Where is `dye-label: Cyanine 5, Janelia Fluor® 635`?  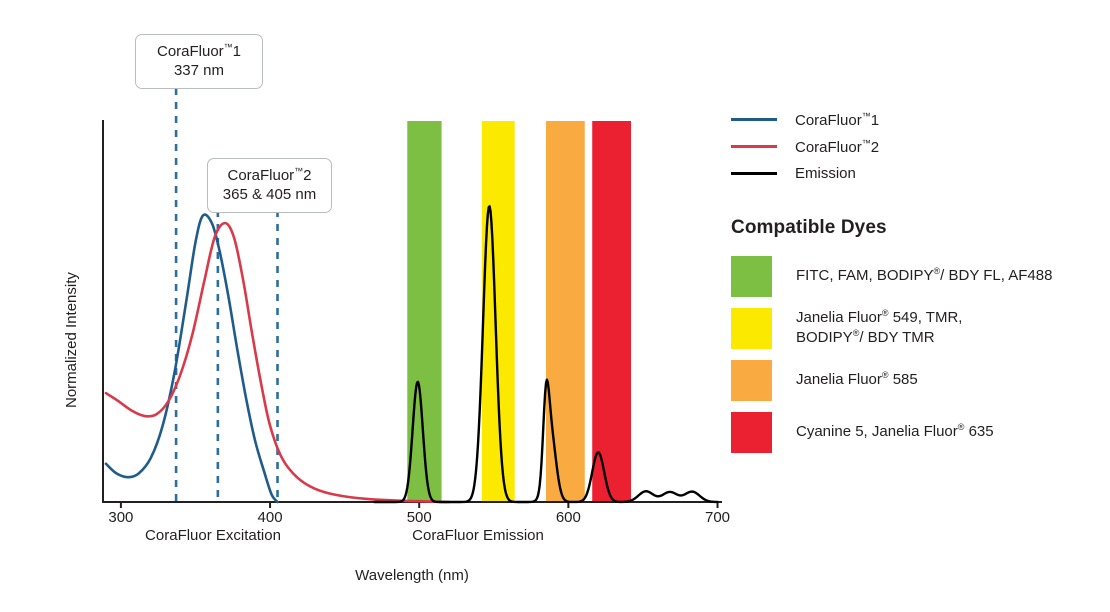
dye-label: Cyanine 5, Janelia Fluor® 635 is located at coordinates (895, 432).